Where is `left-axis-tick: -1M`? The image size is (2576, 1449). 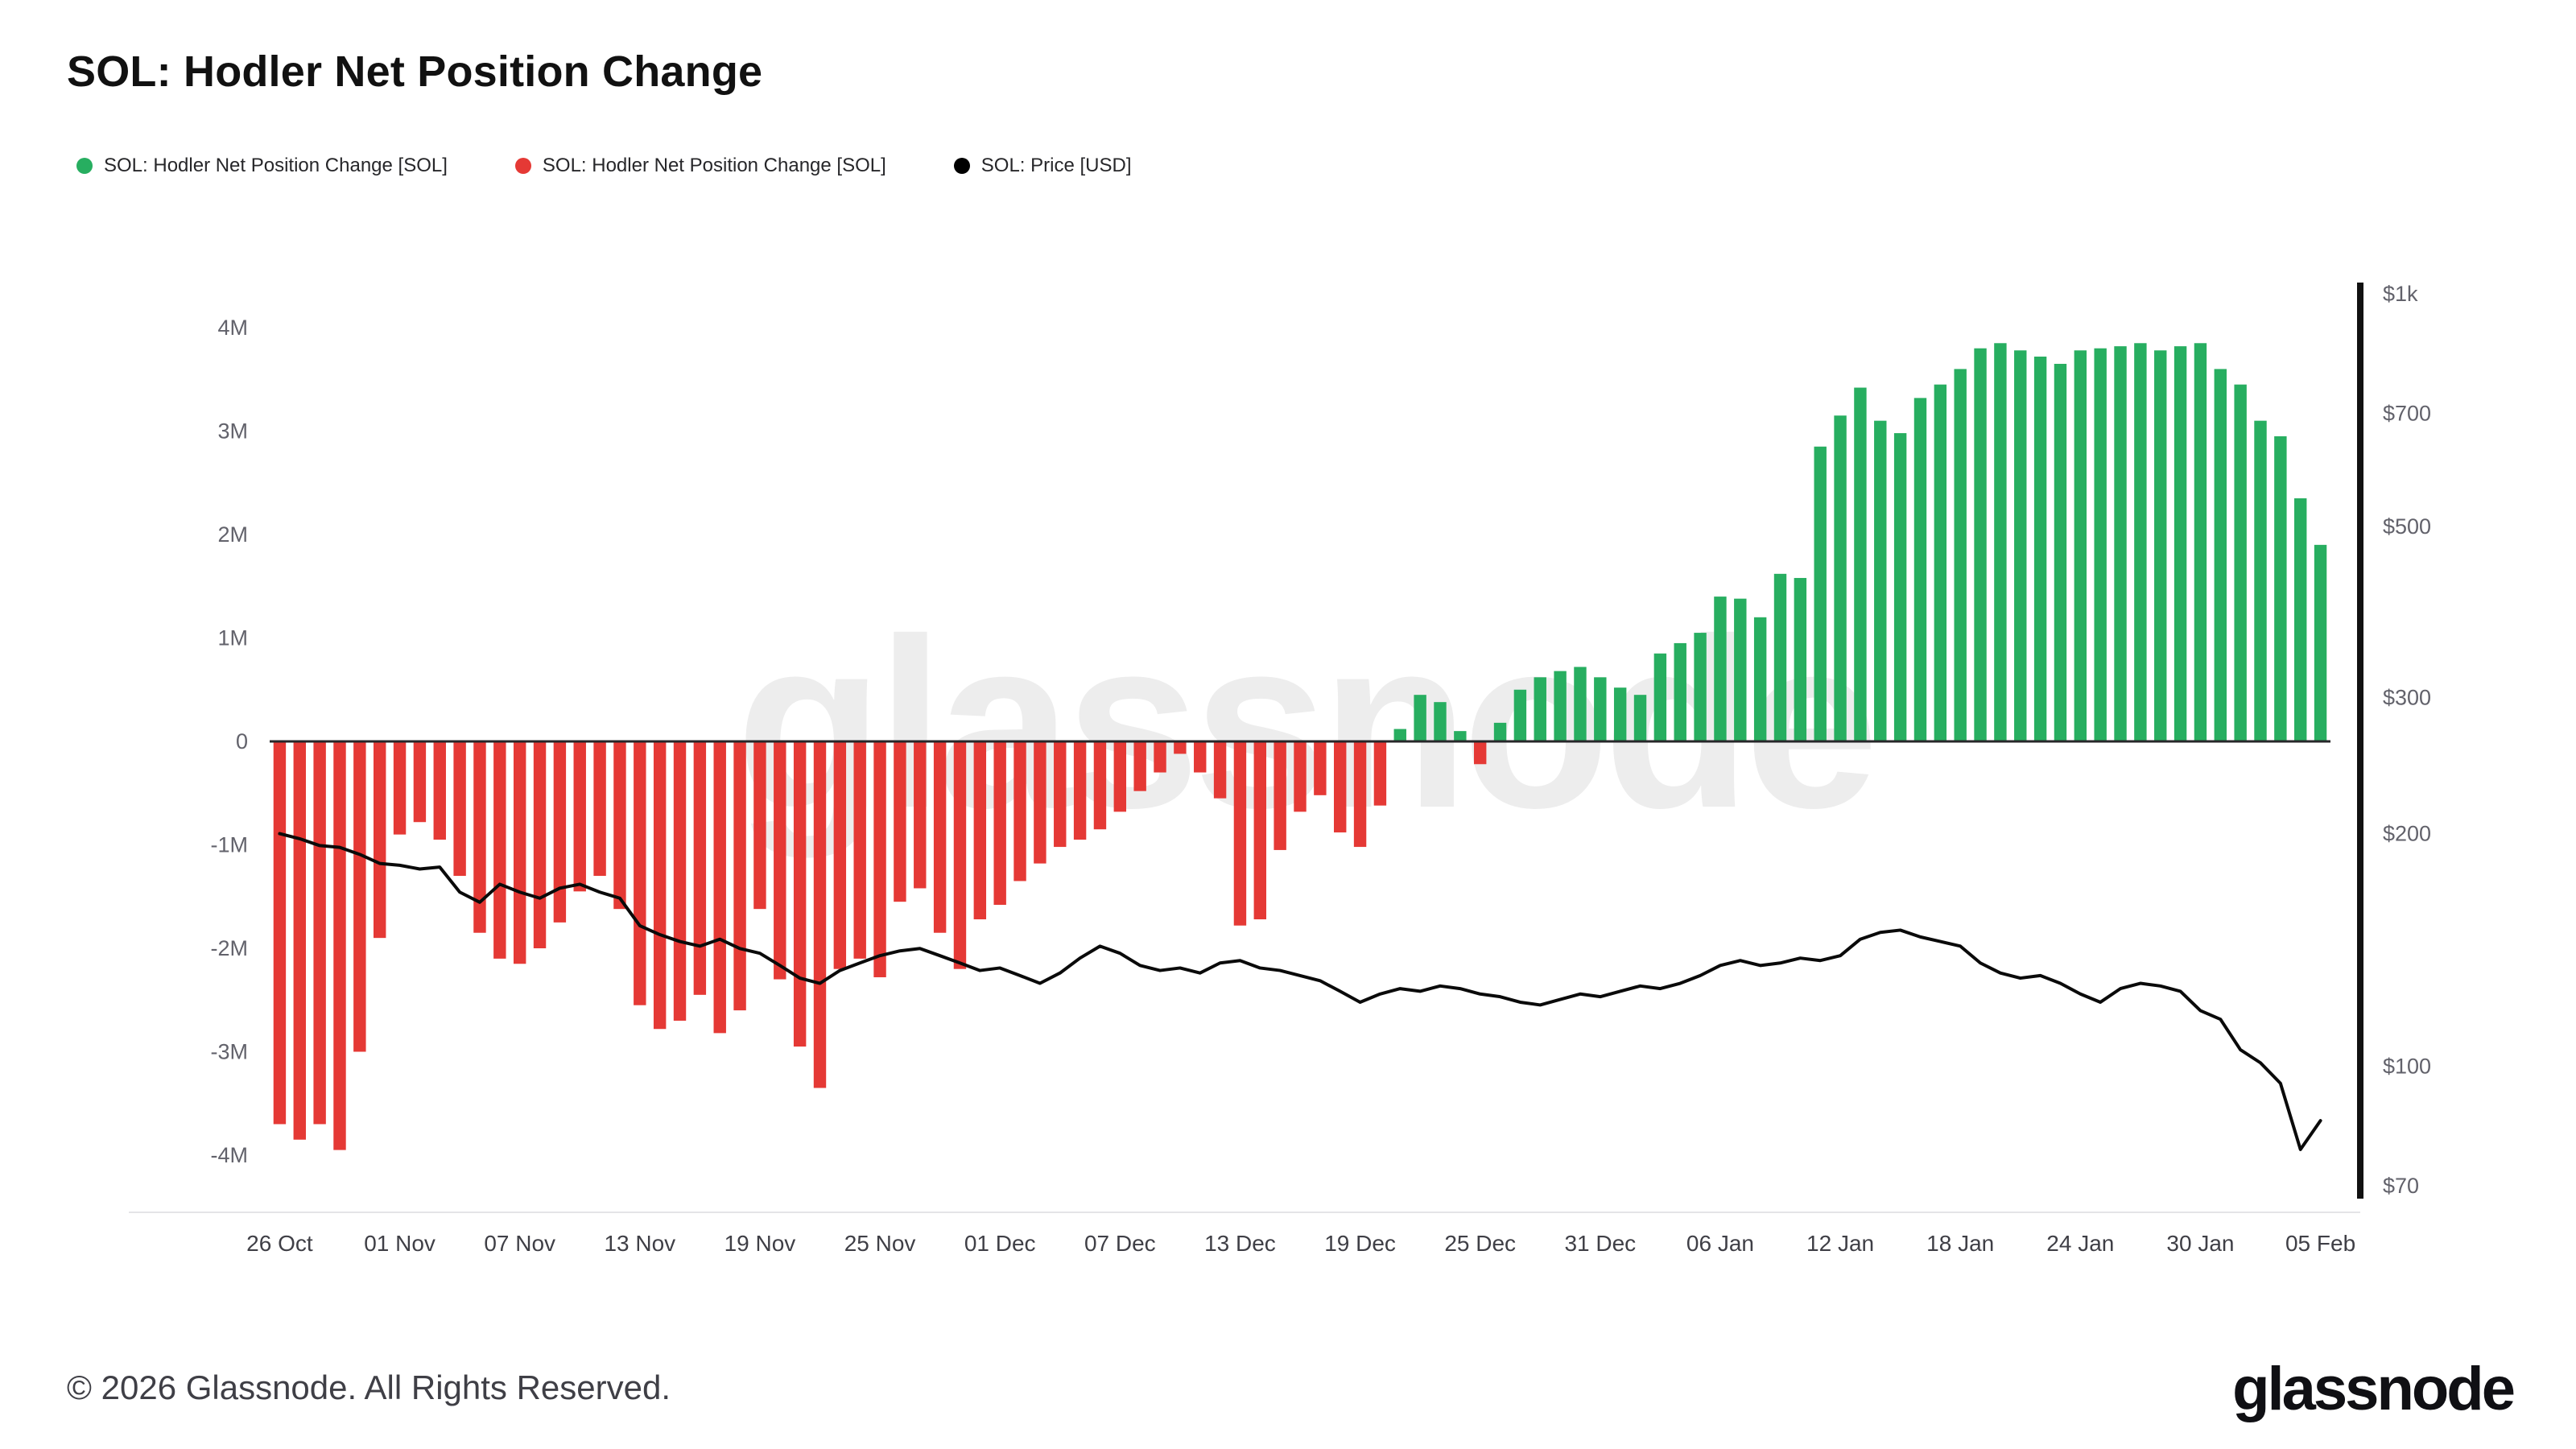 left-axis-tick: -1M is located at coordinates (230, 845).